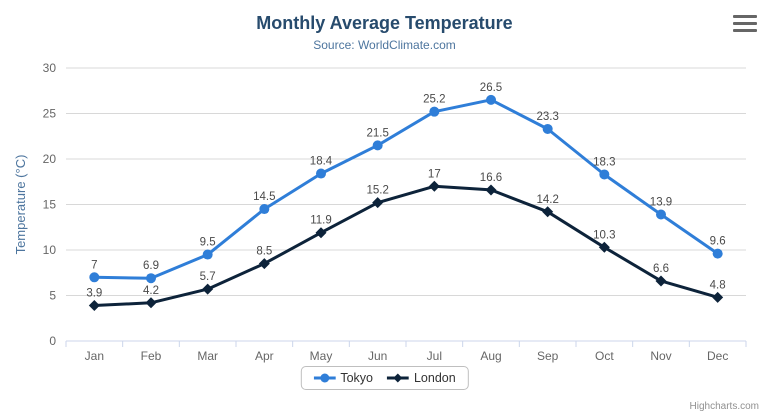 Image resolution: width=769 pixels, height=416 pixels. What do you see at coordinates (324, 378) in the screenshot?
I see `circle-series-marker-icon` at bounding box center [324, 378].